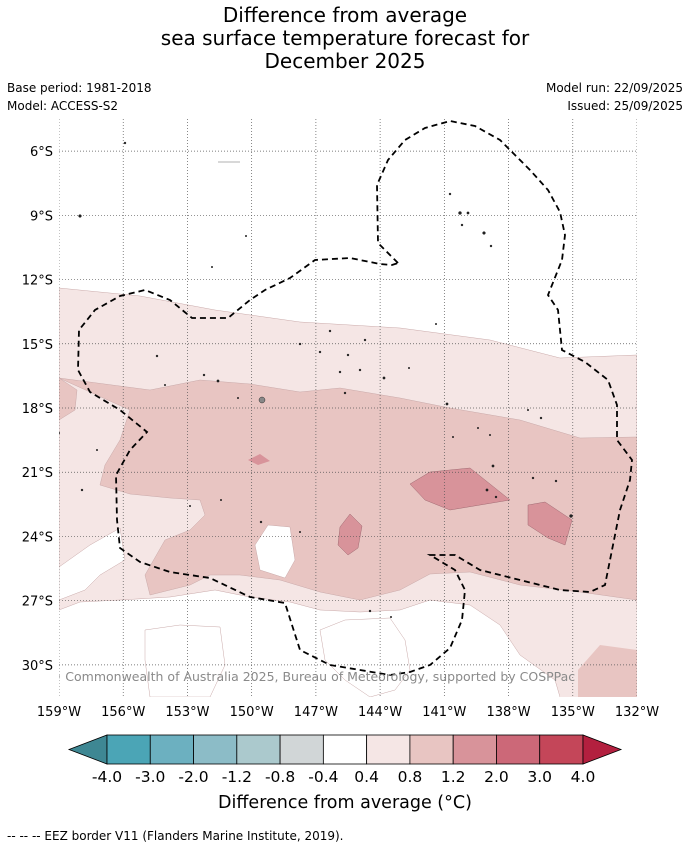  Describe the element at coordinates (366, 777) in the screenshot. I see `colorbar-tick: 0.4` at that location.